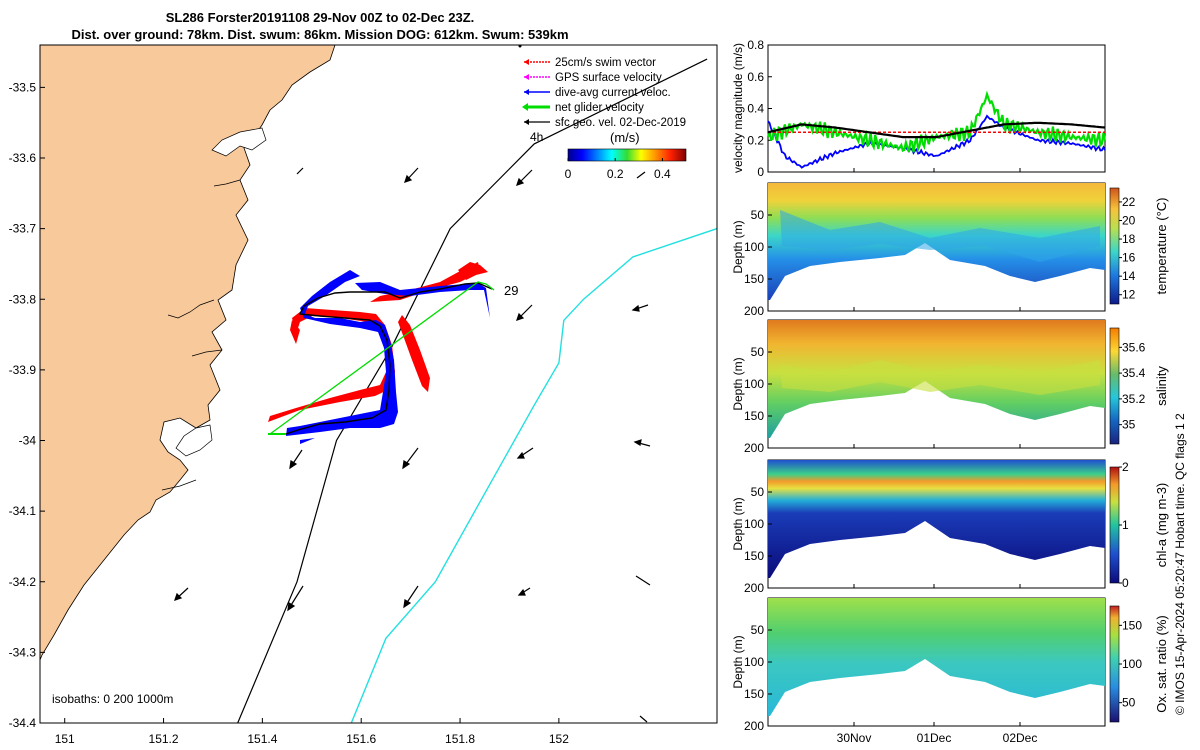 The image size is (1200, 750). What do you see at coordinates (194, 440) in the screenshot?
I see `estuary-middle` at bounding box center [194, 440].